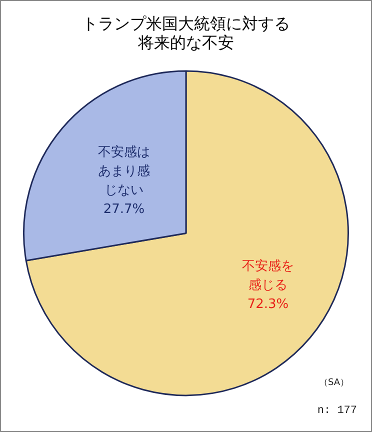 The height and width of the screenshot is (432, 372). What do you see at coordinates (124, 209) in the screenshot?
I see `data-label: 27.7%` at bounding box center [124, 209].